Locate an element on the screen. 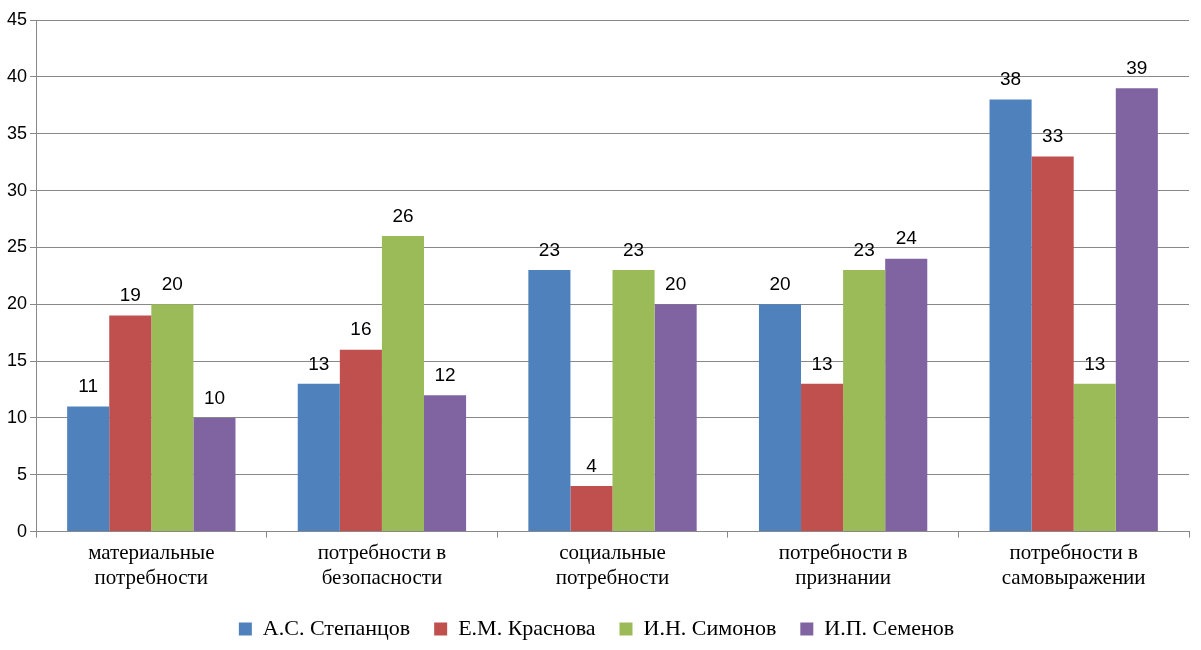  data-label: 10 is located at coordinates (214, 397).